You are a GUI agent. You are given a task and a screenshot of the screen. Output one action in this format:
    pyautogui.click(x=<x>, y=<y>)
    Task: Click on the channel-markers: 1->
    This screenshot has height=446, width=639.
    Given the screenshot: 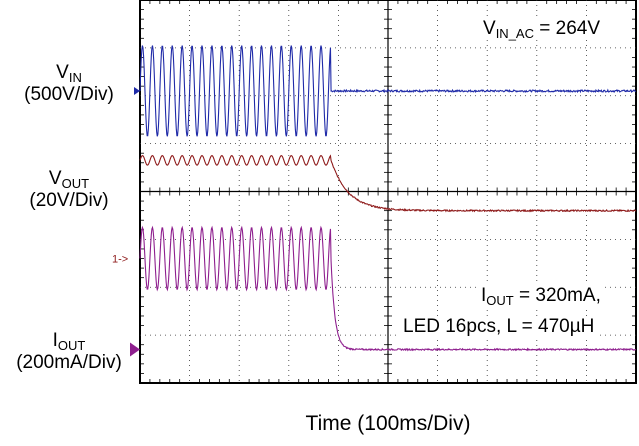 What is the action you would take?
    pyautogui.click(x=126, y=221)
    